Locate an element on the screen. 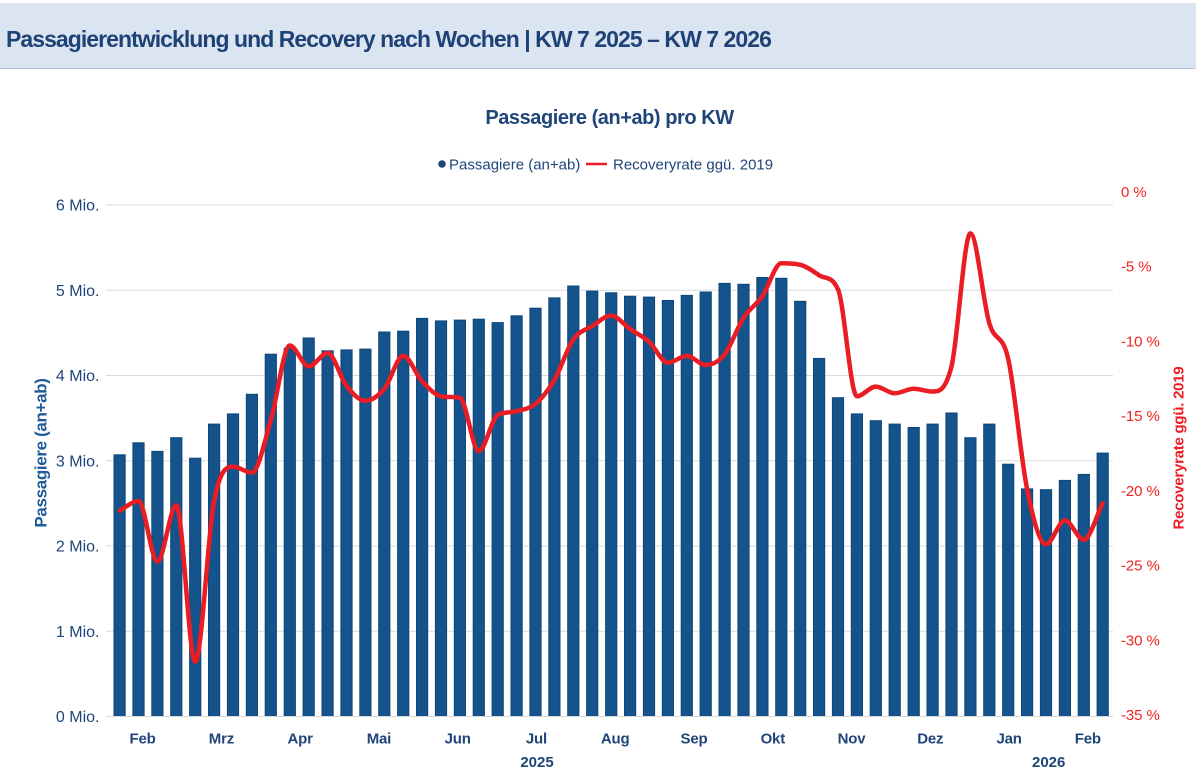 The width and height of the screenshot is (1196, 773). svg-text: 4 Mio. is located at coordinates (78, 376).